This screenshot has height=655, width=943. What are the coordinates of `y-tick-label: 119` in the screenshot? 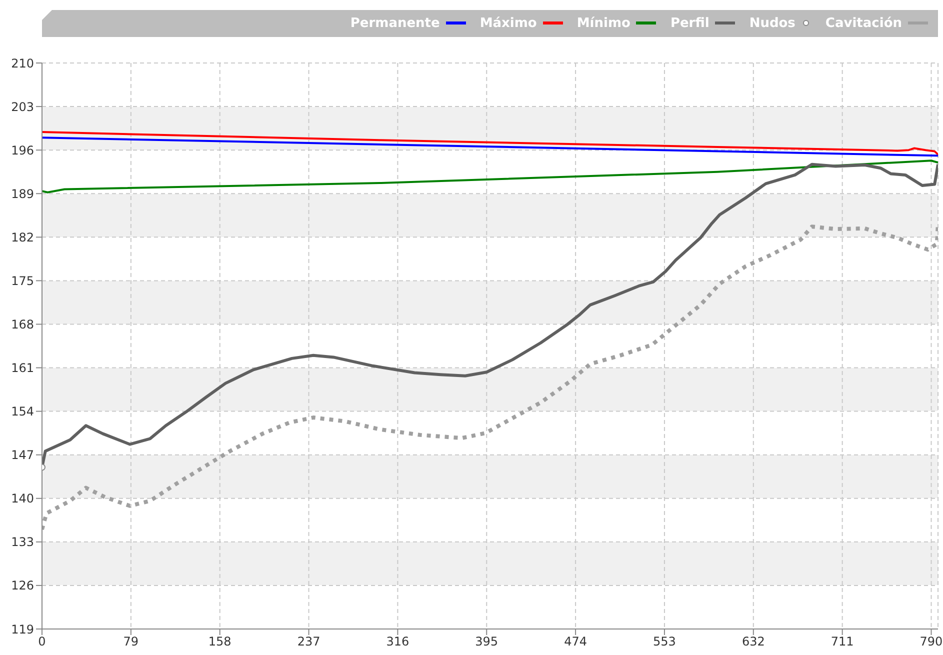 It's located at (22, 629).